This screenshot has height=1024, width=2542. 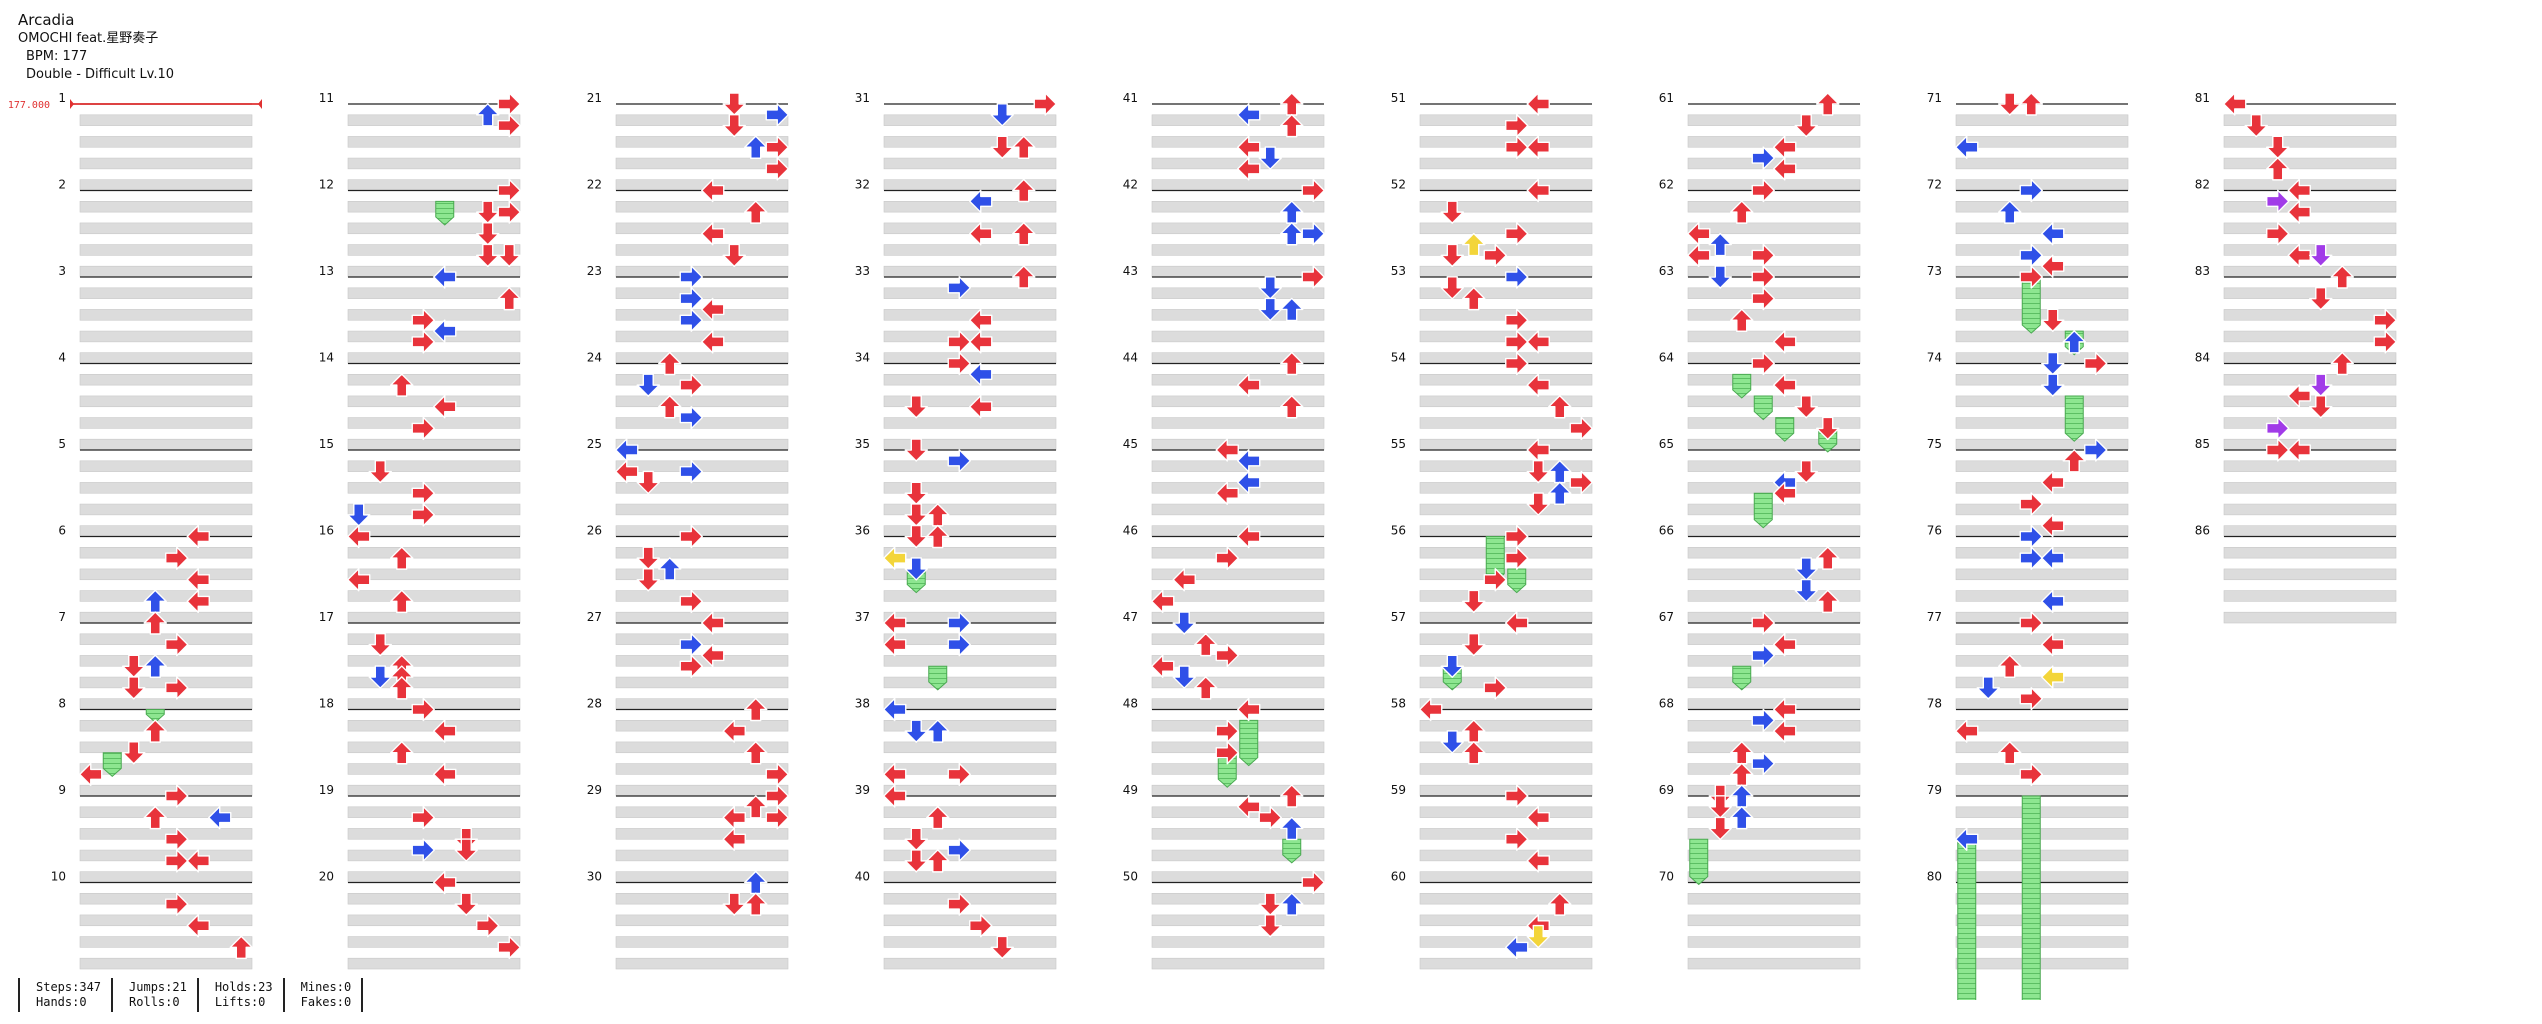 I want to click on measure-number: 61, so click(x=1666, y=98).